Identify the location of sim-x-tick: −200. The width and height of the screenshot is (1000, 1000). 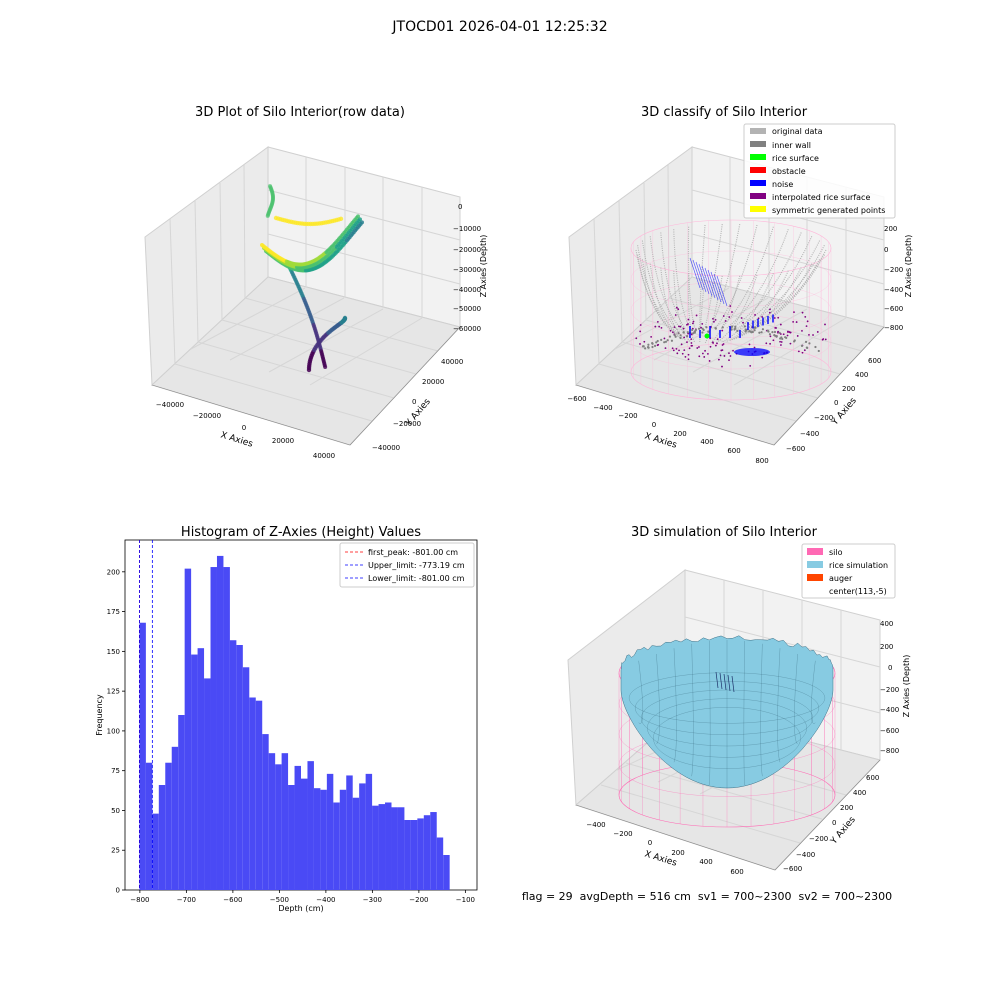
(622, 834).